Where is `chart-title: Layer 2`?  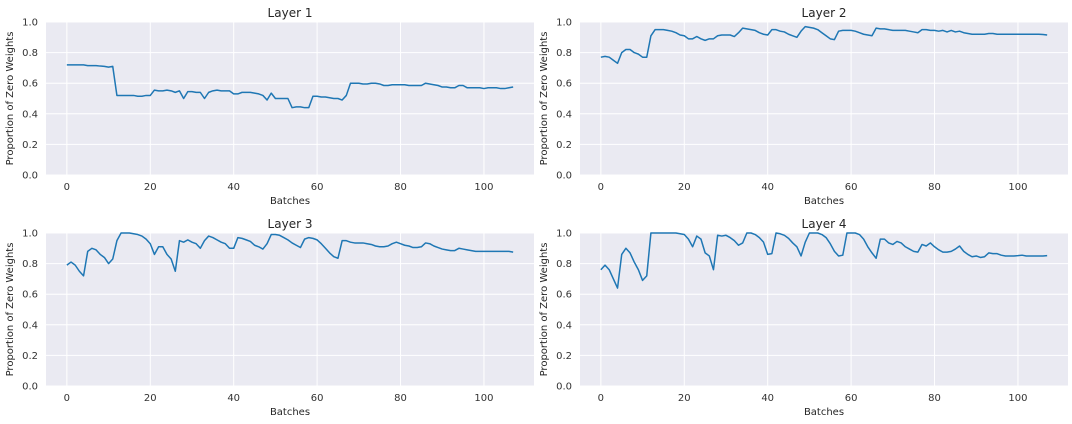
chart-title: Layer 2 is located at coordinates (824, 13).